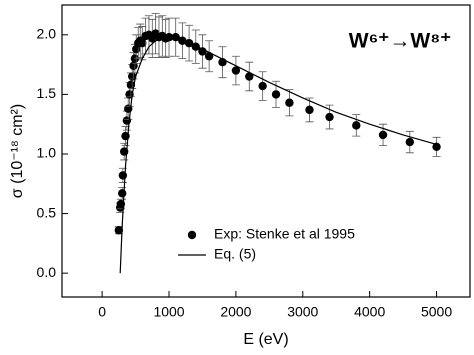  I want to click on x-tick-label: 2000, so click(235, 312).